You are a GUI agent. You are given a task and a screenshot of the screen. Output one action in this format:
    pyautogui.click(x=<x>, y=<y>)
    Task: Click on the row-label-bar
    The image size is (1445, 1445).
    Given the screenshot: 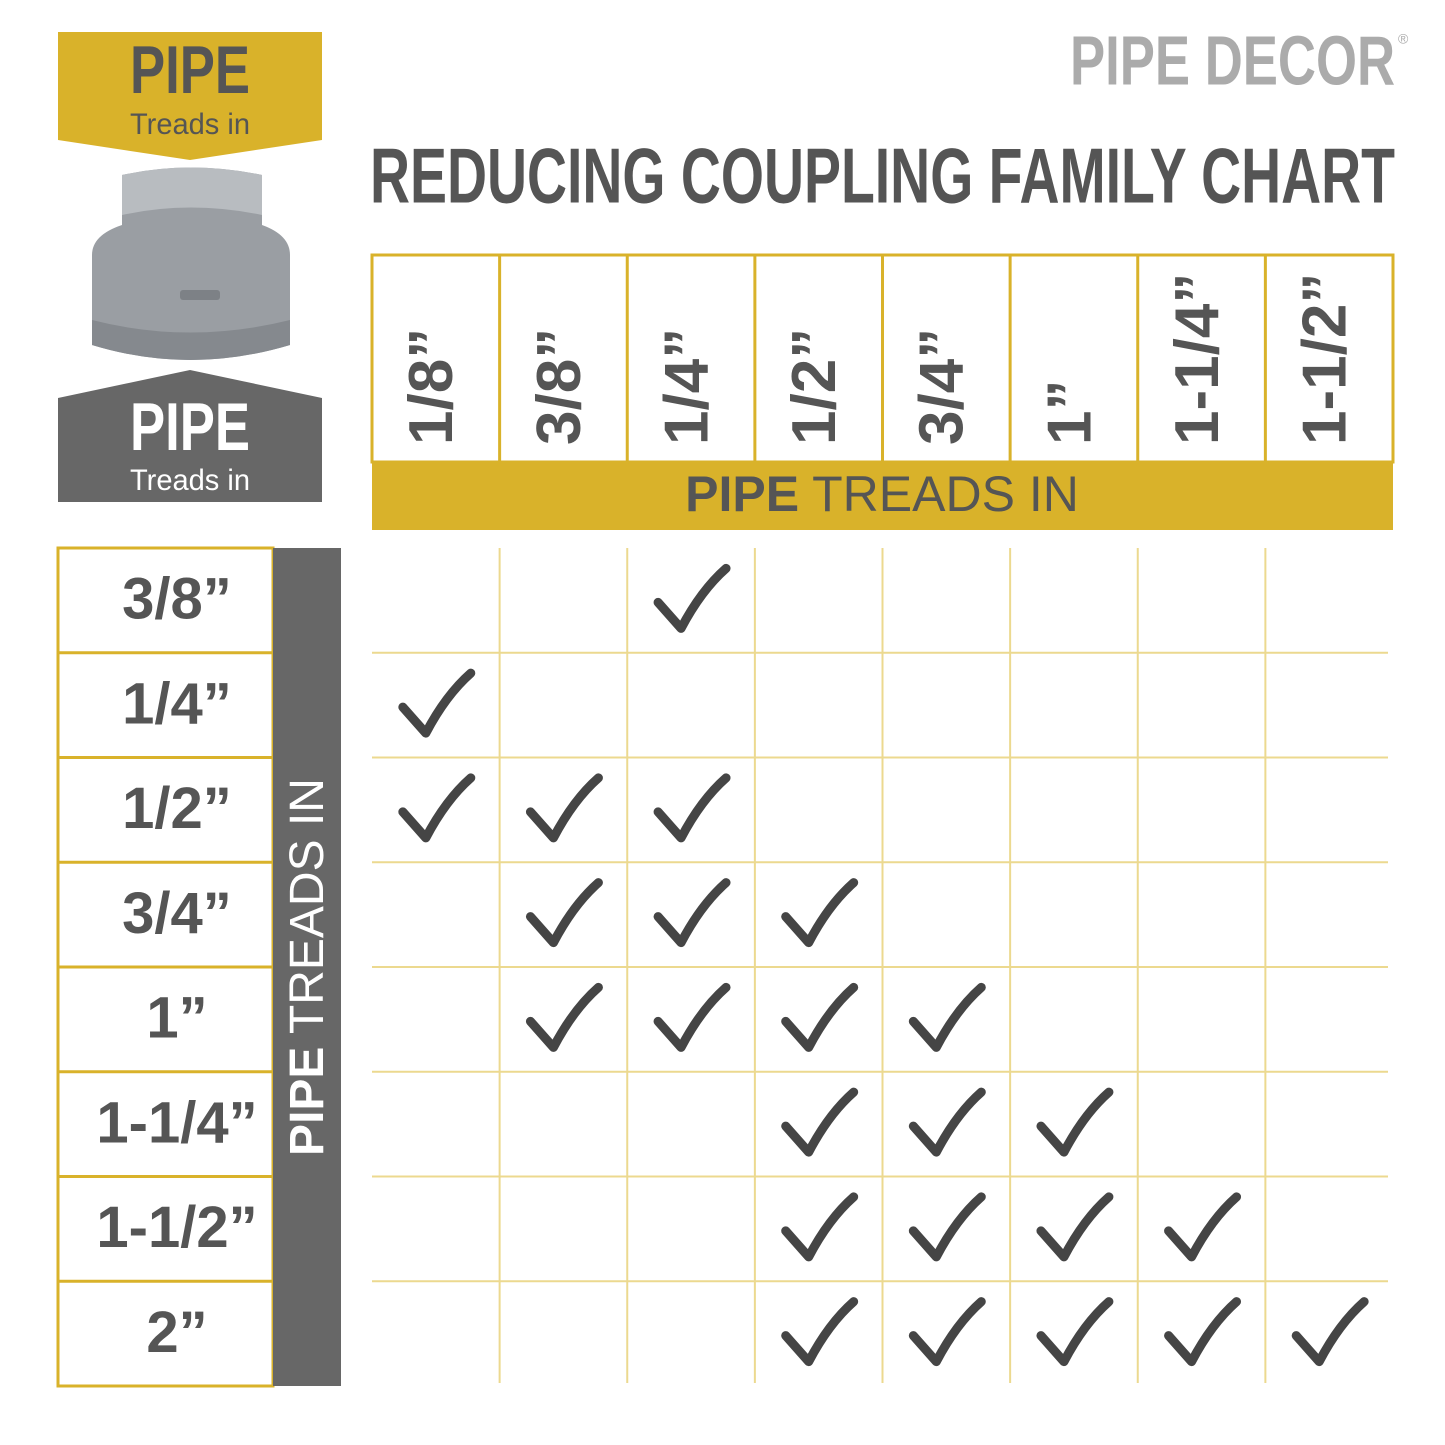 What is the action you would take?
    pyautogui.click(x=307, y=967)
    